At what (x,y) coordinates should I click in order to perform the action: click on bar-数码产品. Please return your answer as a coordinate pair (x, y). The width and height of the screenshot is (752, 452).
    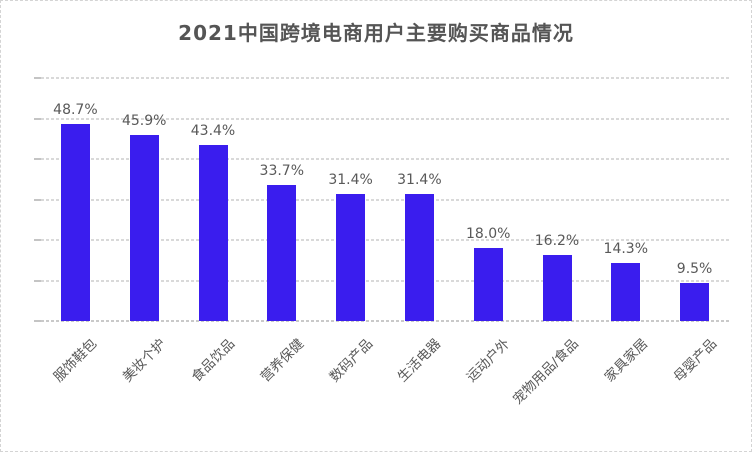
    Looking at the image, I should click on (351, 257).